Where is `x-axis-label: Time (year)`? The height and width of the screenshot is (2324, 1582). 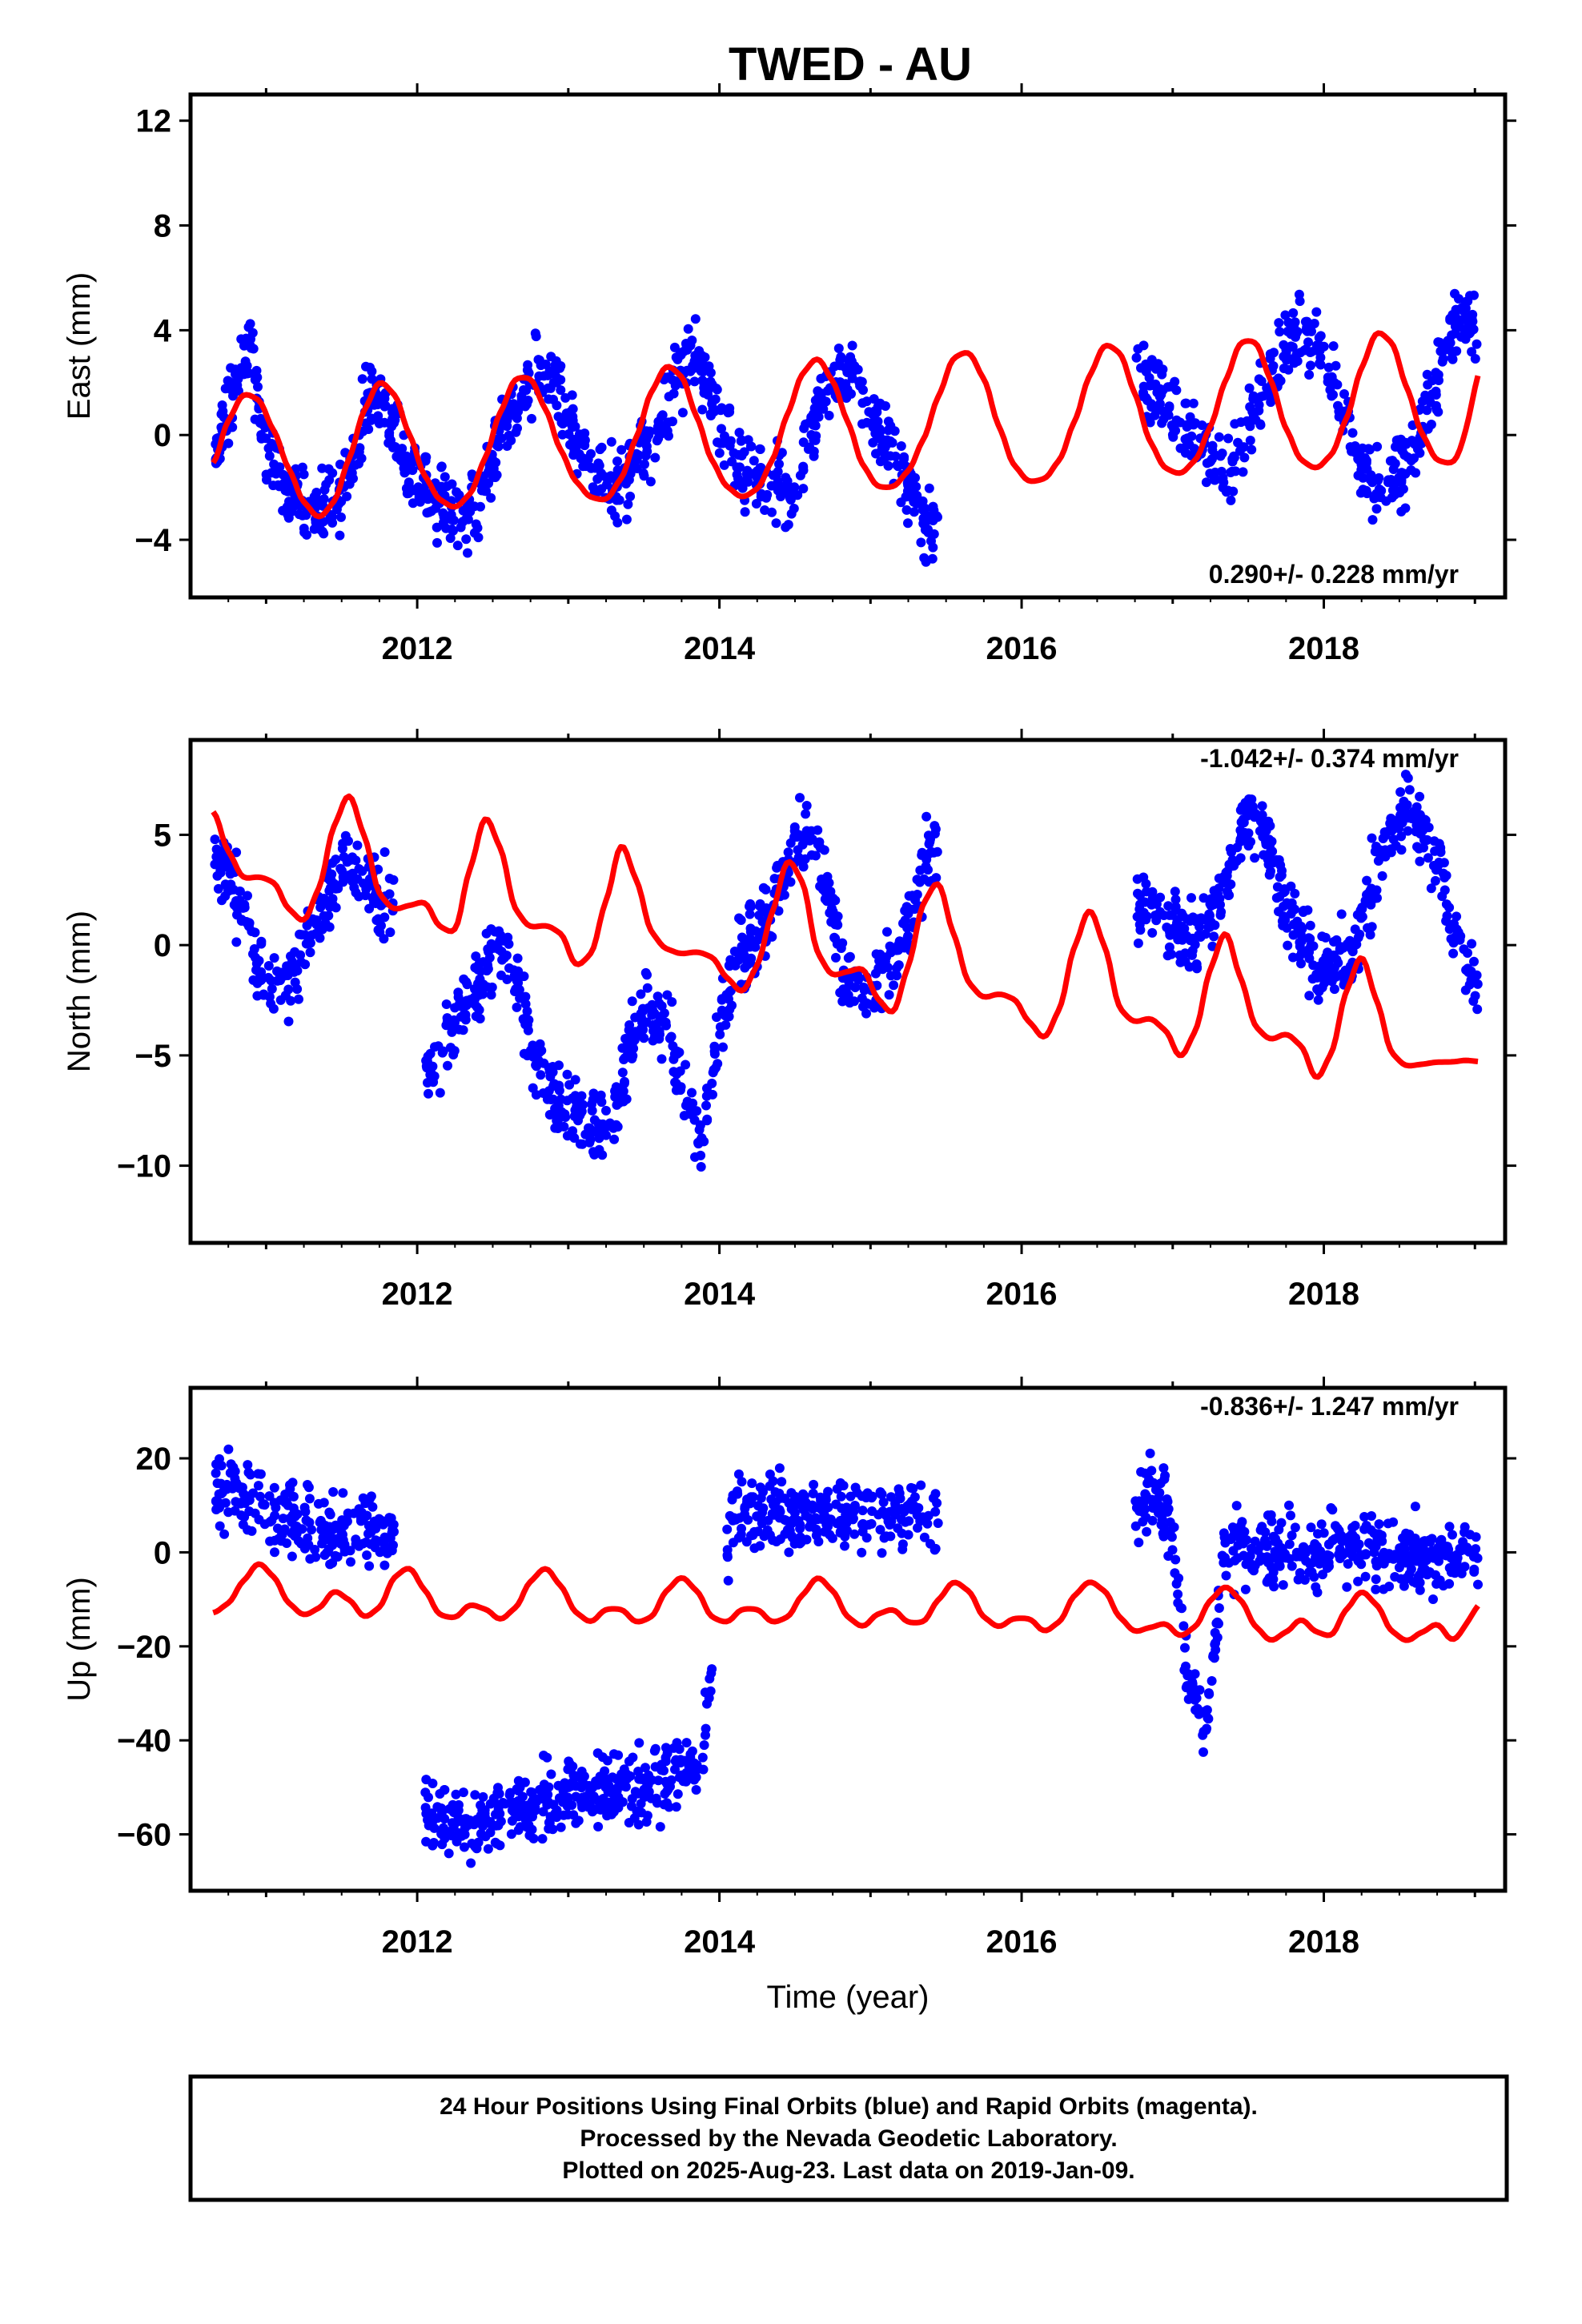
x-axis-label: Time (year) is located at coordinates (848, 1997).